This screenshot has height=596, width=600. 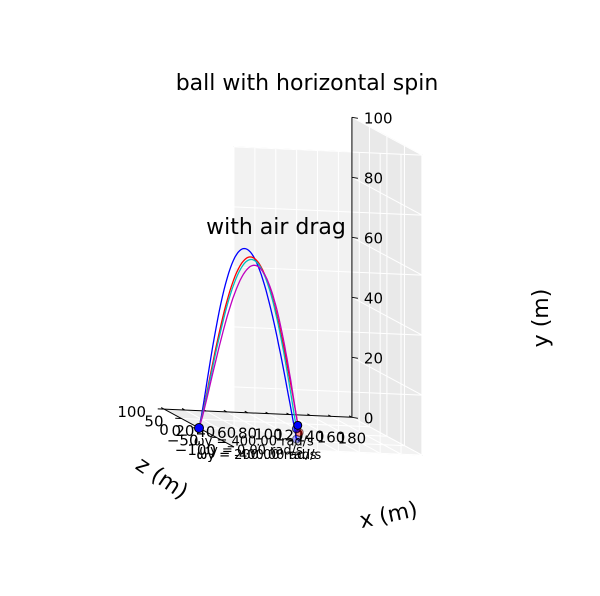 What do you see at coordinates (161, 478) in the screenshot?
I see `z-axis-label: z (m)` at bounding box center [161, 478].